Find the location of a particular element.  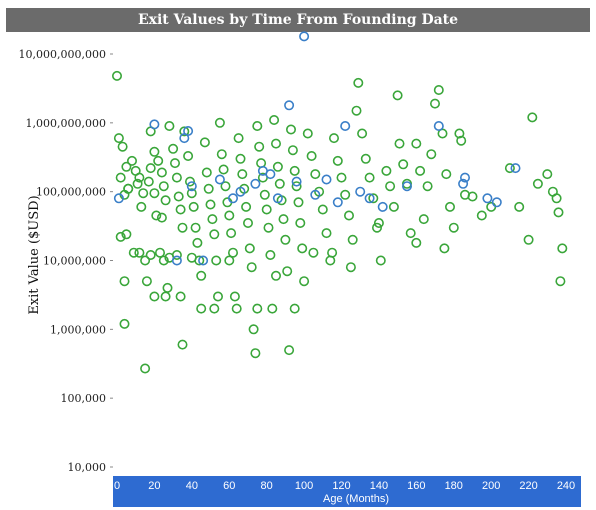

y-tick-label: 100,000 is located at coordinates (84, 398).